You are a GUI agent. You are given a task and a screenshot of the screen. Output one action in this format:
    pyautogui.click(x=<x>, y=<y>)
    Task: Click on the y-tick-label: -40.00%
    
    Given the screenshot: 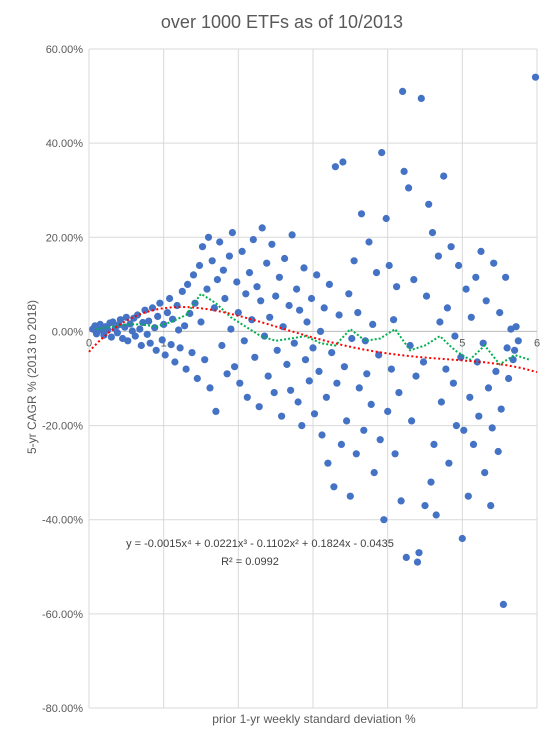 What is the action you would take?
    pyautogui.click(x=62, y=521)
    